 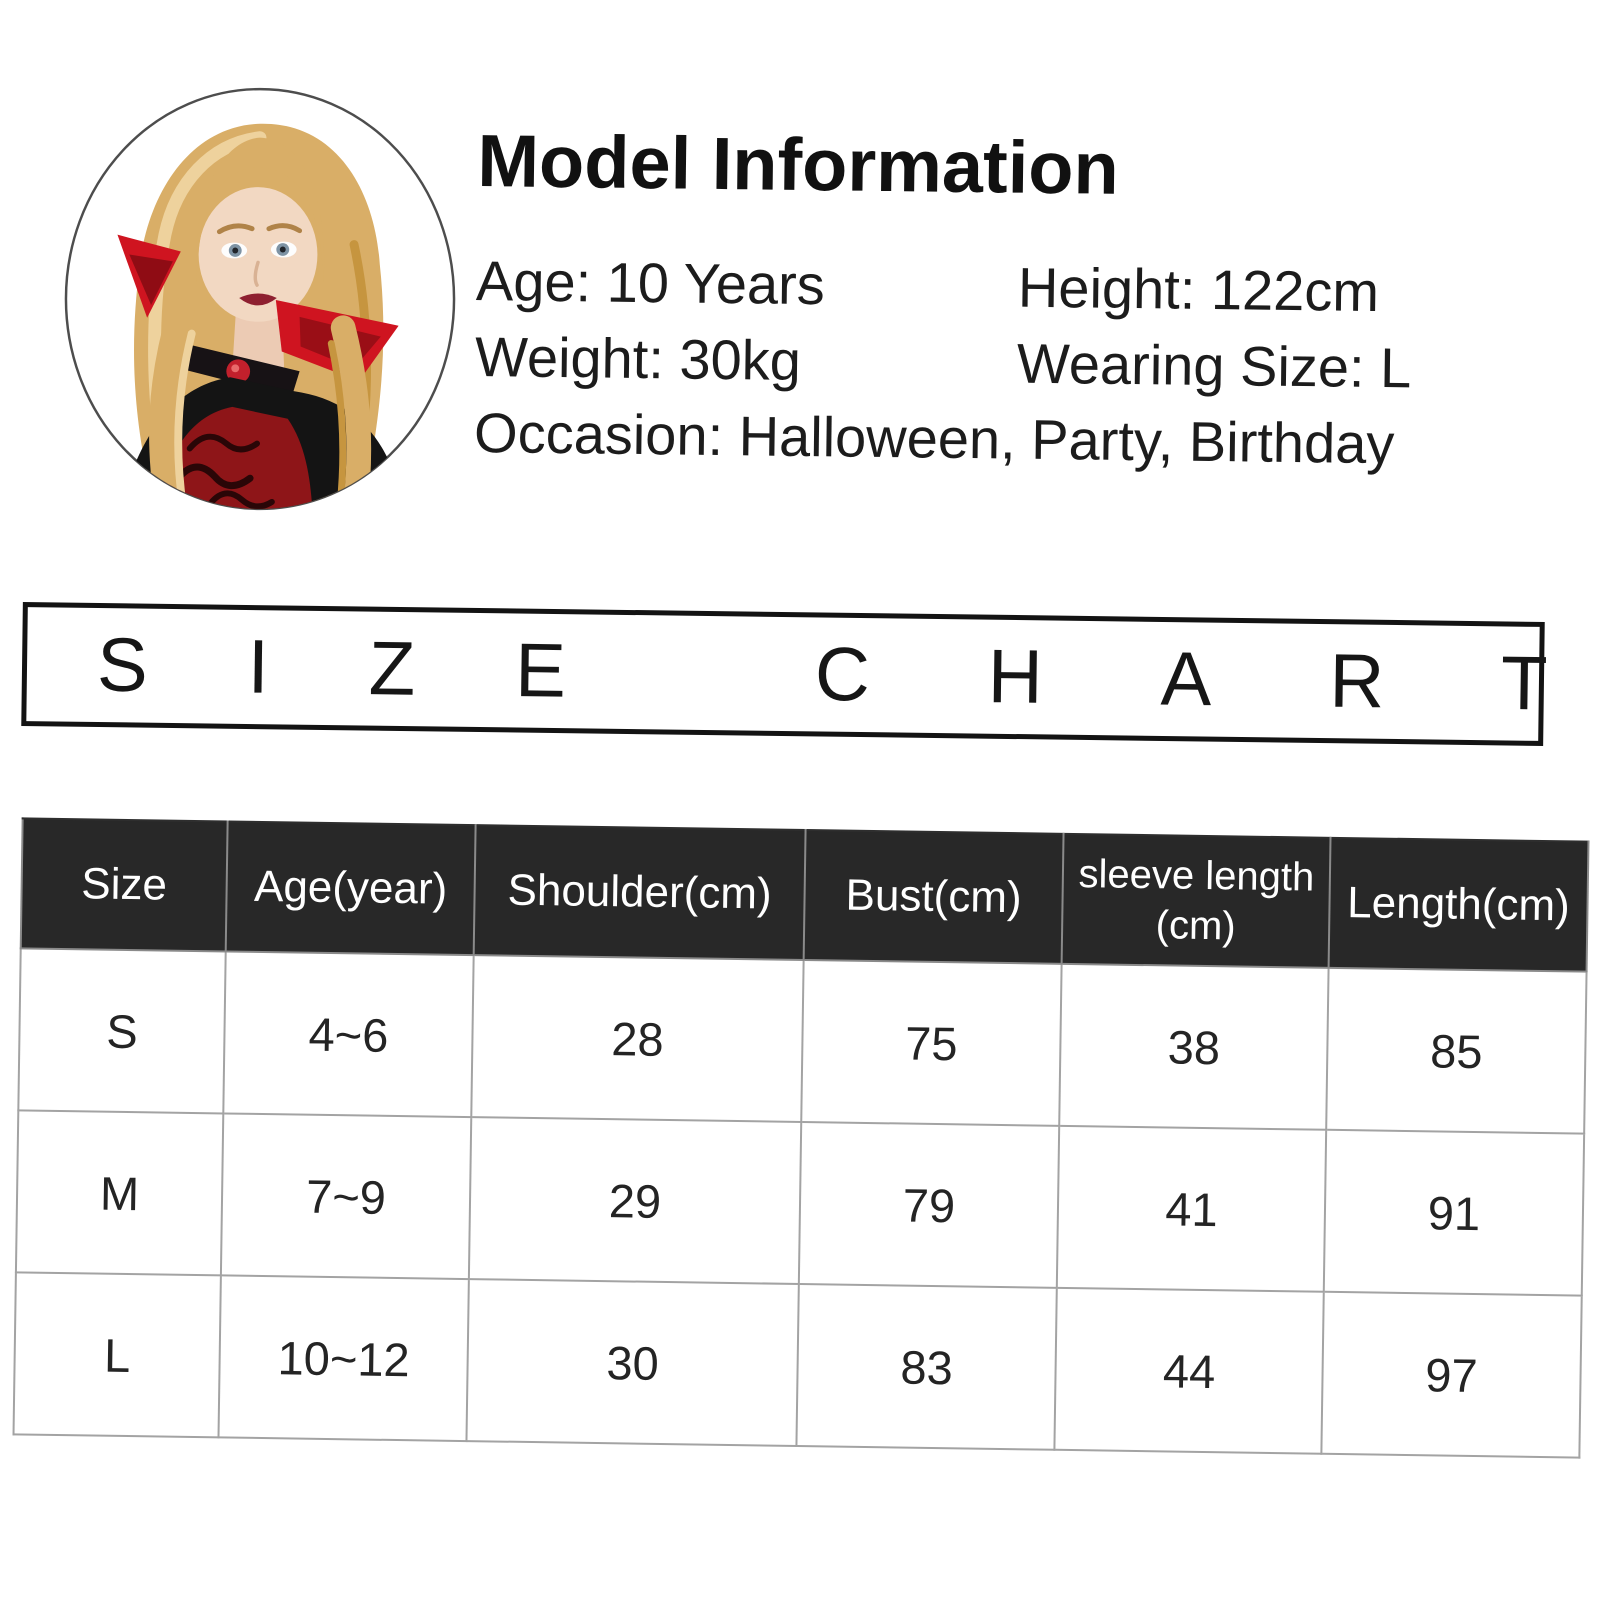 I want to click on model-photo-illustration, so click(x=260, y=299).